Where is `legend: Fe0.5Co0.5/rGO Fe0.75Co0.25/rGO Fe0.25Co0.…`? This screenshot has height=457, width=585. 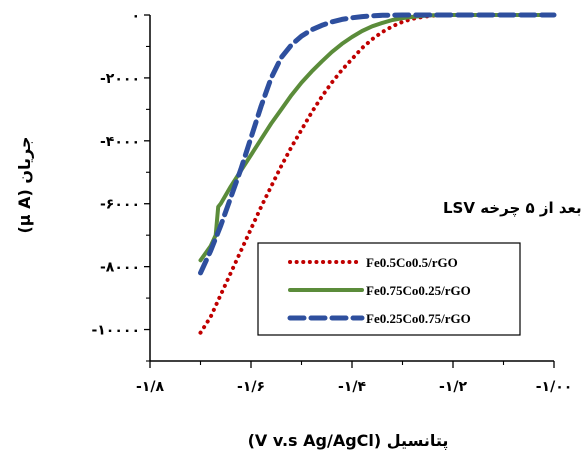
legend: Fe0.5Co0.5/rGO Fe0.75Co0.25/rGO Fe0.25Co0.… is located at coordinates (389, 289).